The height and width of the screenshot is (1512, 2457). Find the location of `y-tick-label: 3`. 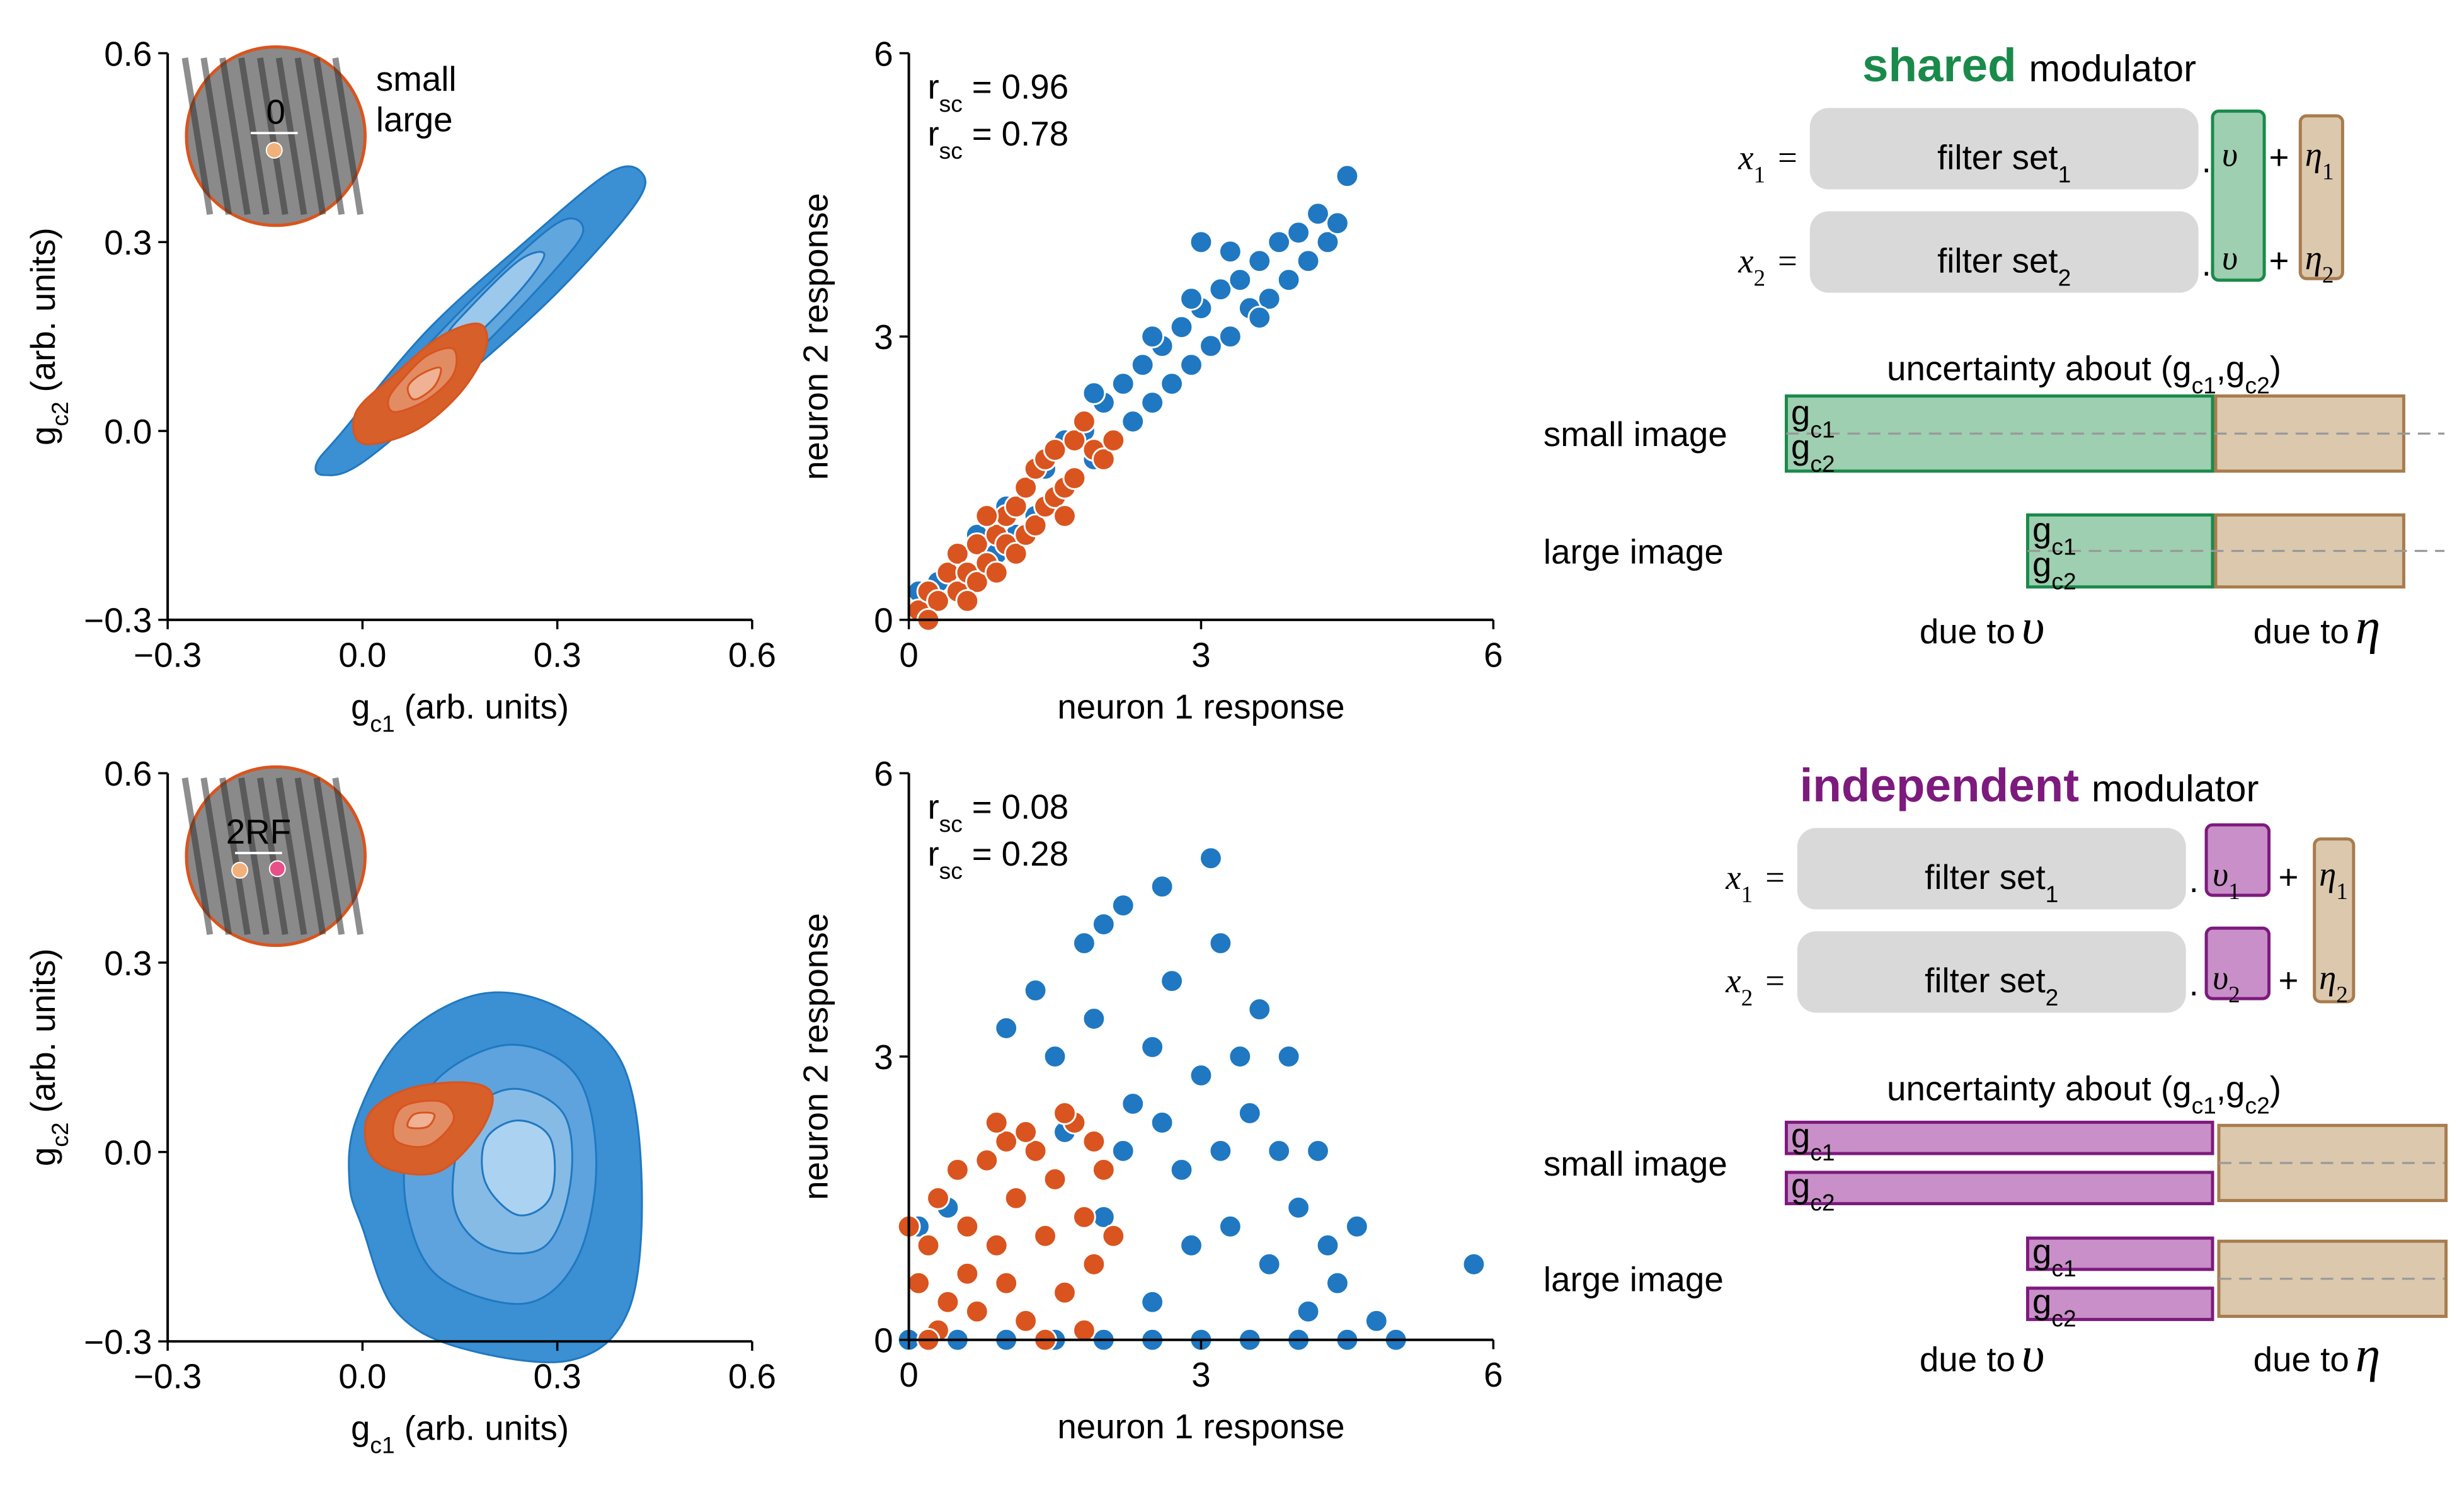

y-tick-label: 3 is located at coordinates (883, 337).